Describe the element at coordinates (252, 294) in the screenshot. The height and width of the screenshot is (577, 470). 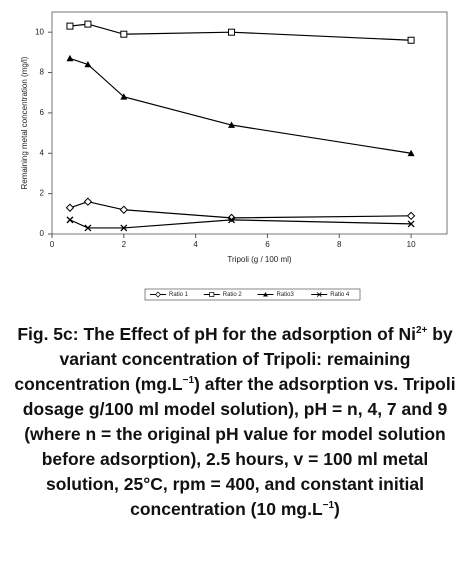
I see `legend-box` at that location.